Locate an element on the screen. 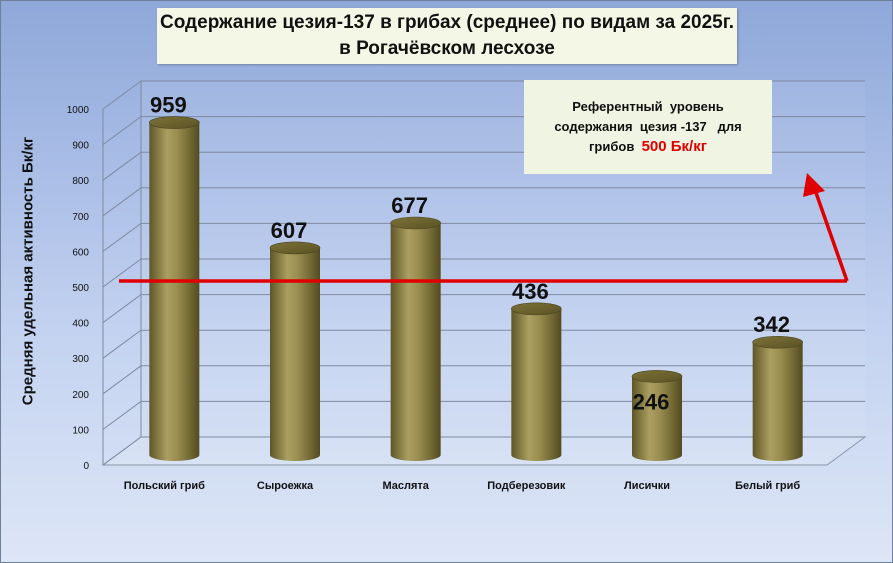 This screenshot has width=893, height=563. reference-note-line-3: грибов 500 Бк/кг is located at coordinates (648, 147).